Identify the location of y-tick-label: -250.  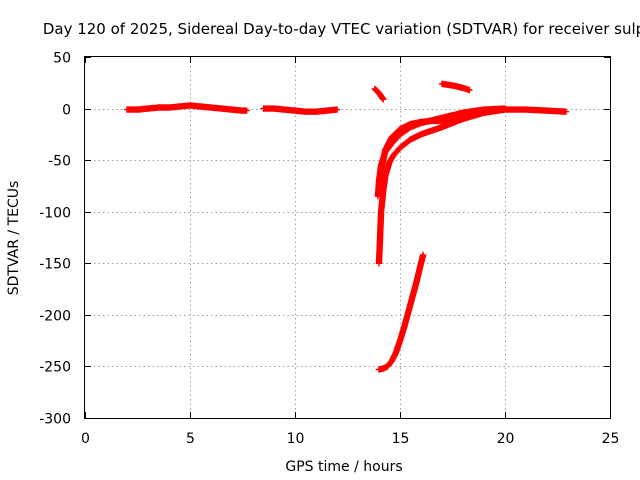
(55, 368).